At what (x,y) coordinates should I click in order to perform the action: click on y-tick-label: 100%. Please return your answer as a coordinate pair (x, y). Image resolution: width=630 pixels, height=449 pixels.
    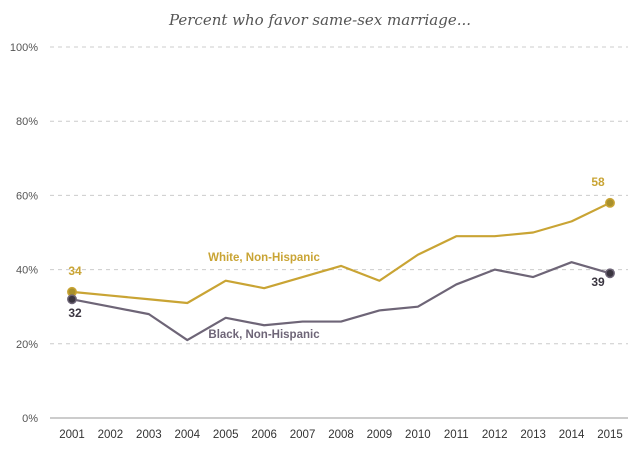
    Looking at the image, I should click on (24, 48).